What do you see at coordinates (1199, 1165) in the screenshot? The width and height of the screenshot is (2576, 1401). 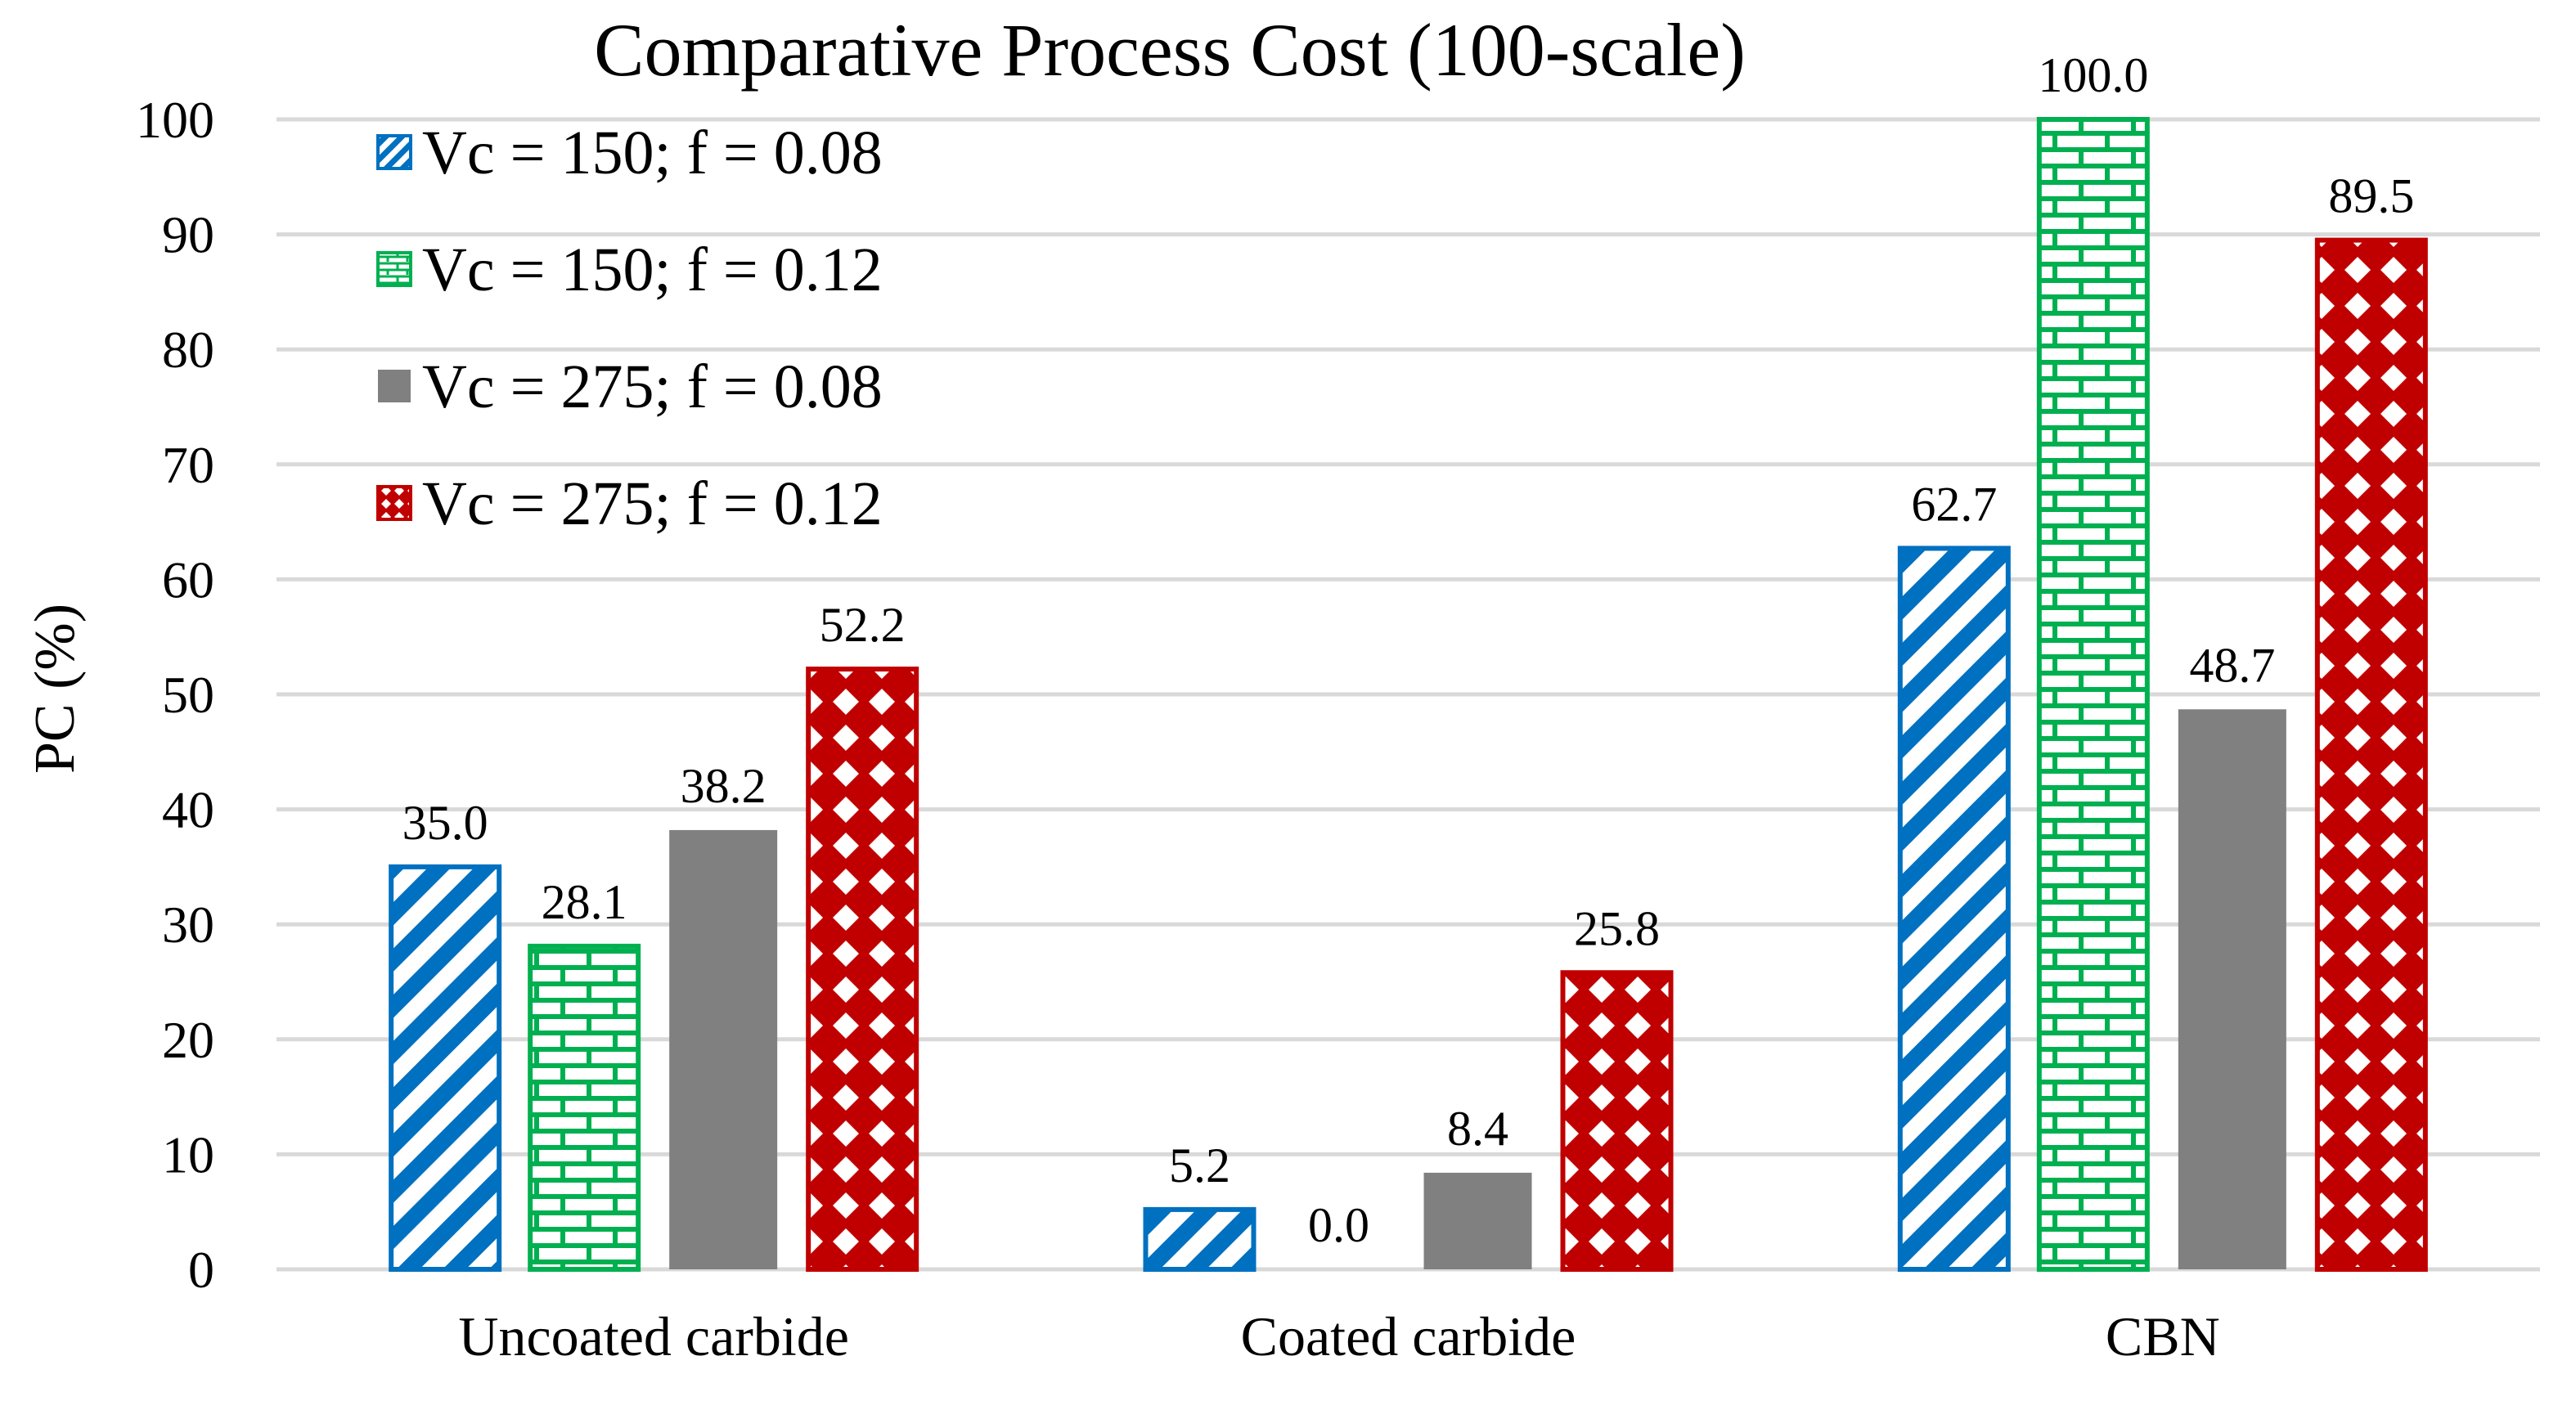 I see `data-label: 5.2` at bounding box center [1199, 1165].